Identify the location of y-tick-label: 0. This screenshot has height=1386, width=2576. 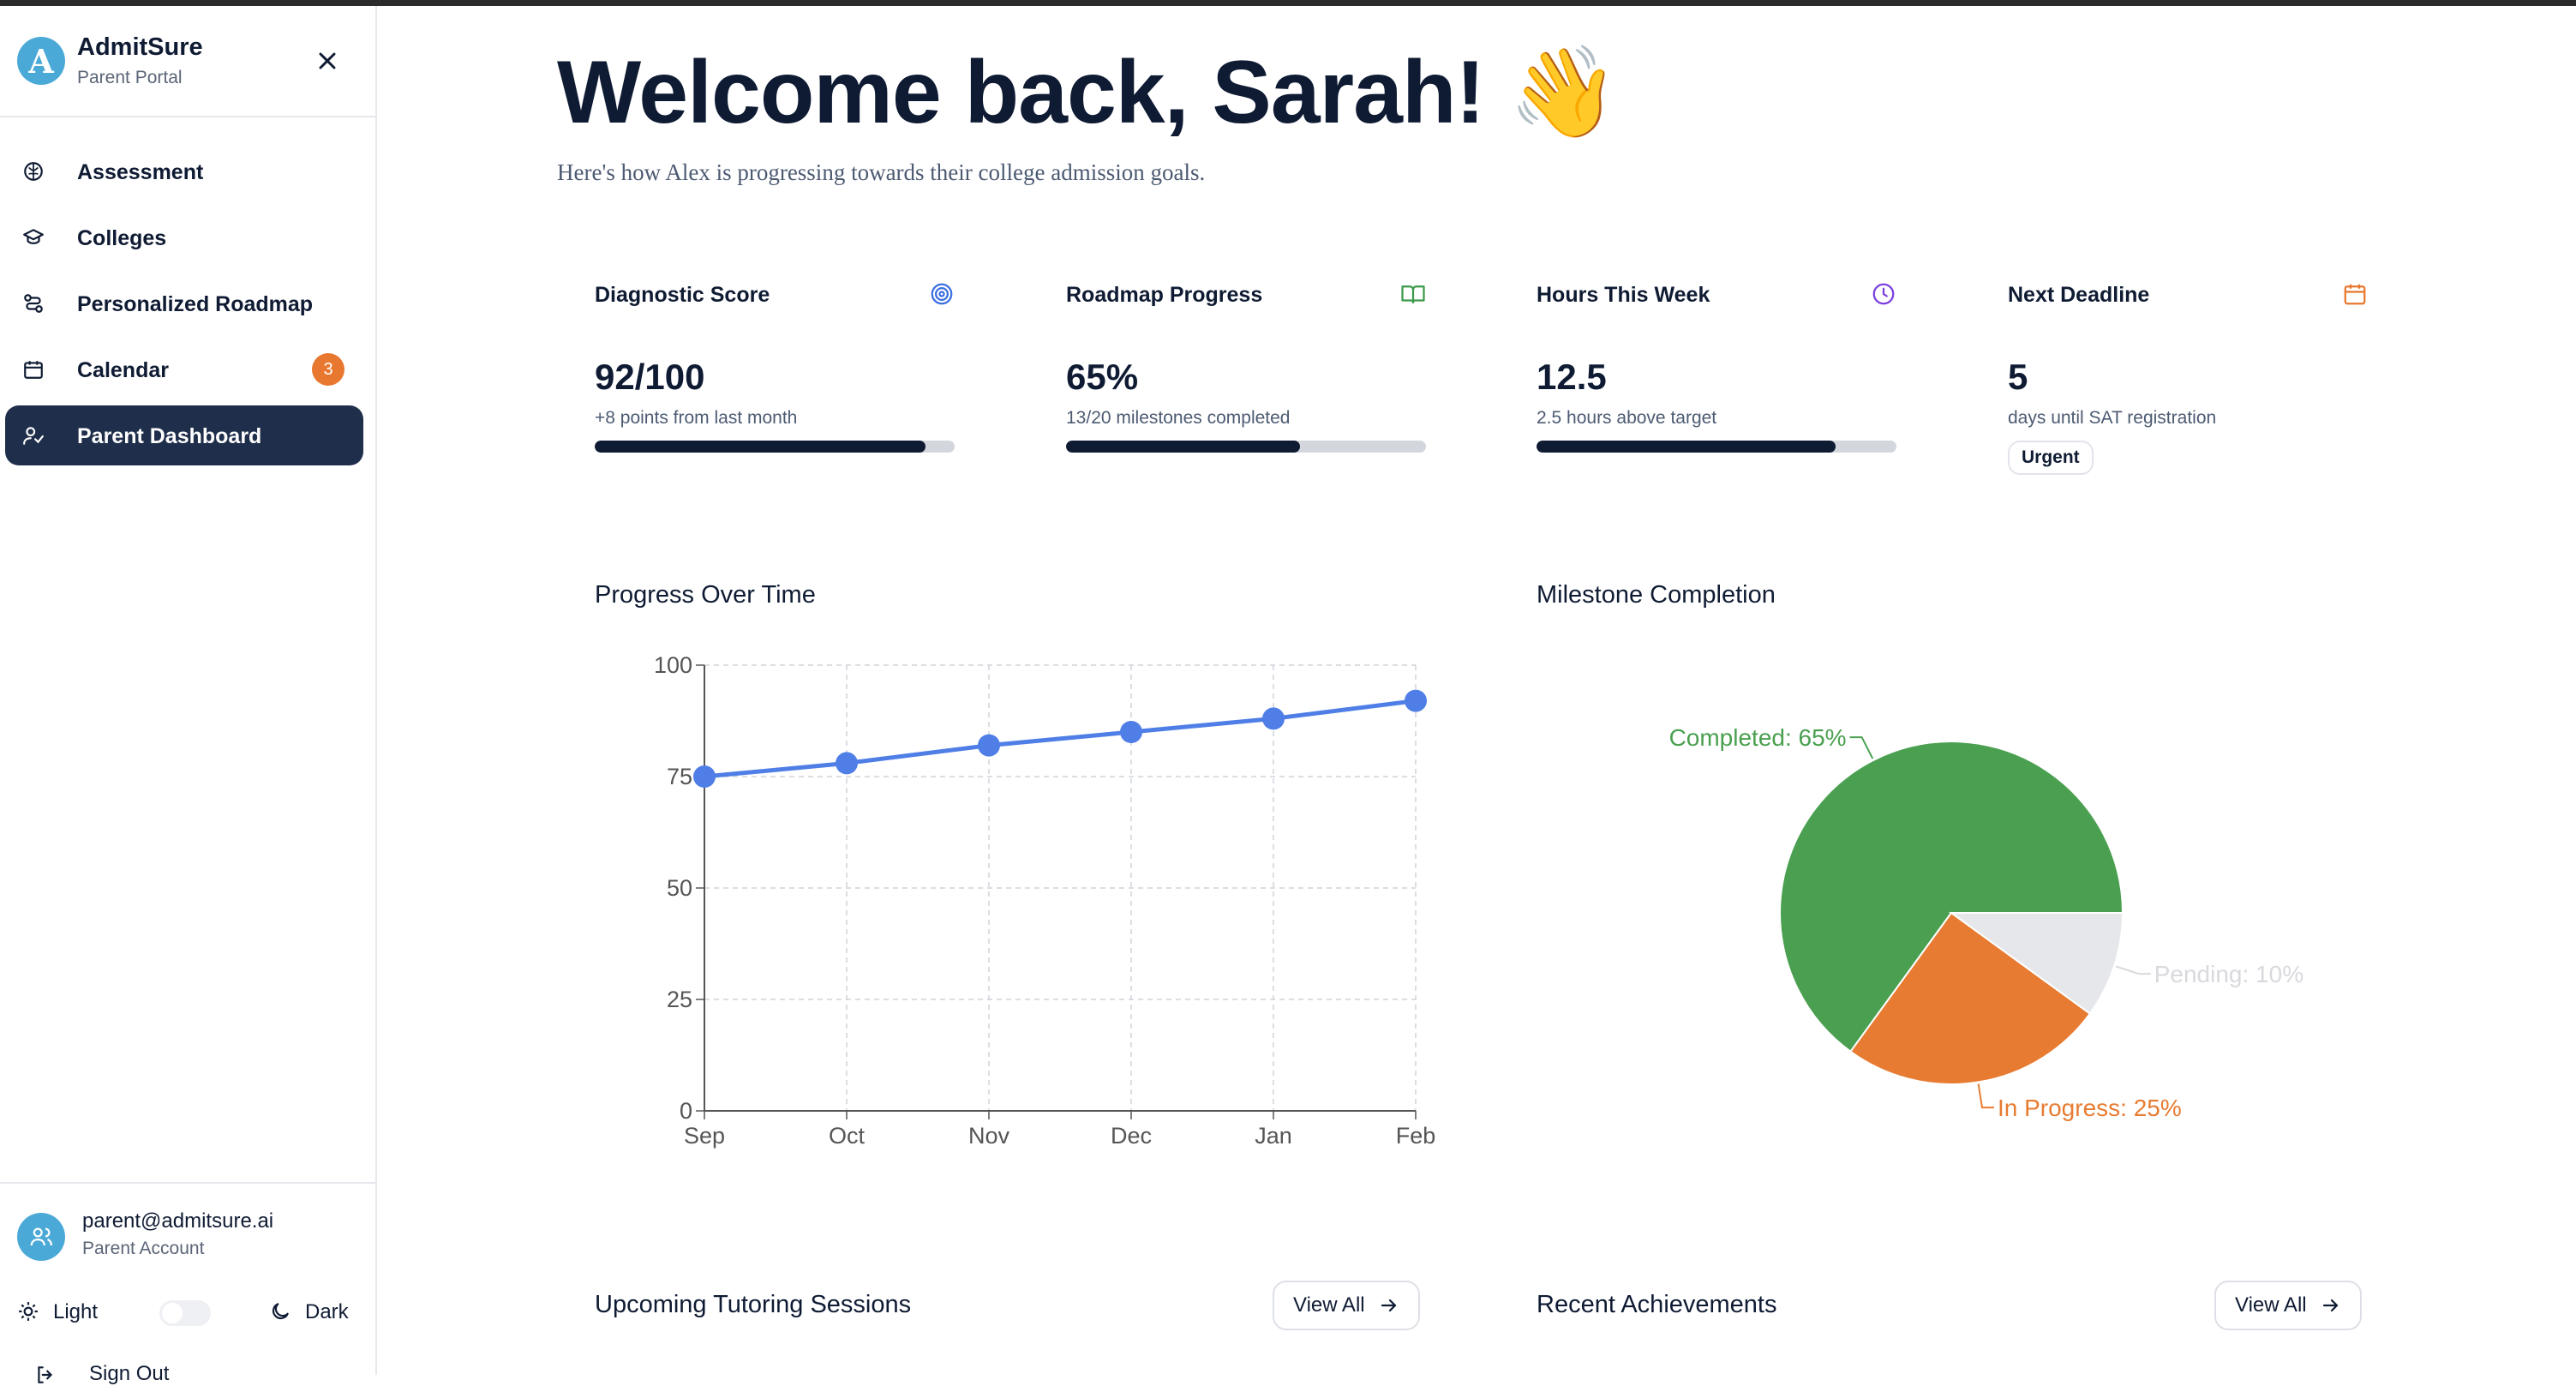
(686, 1111).